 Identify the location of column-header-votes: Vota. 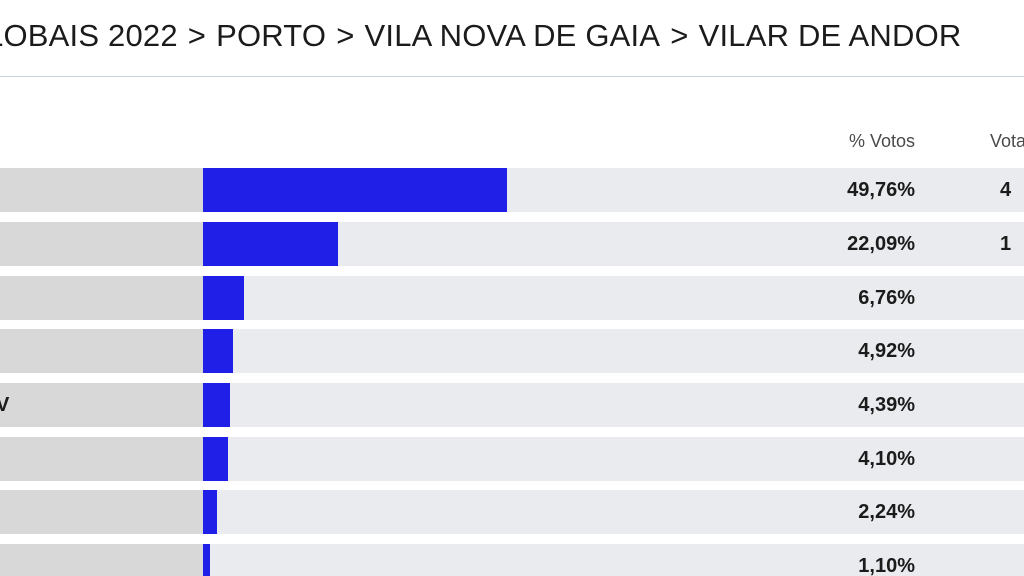
(1007, 141).